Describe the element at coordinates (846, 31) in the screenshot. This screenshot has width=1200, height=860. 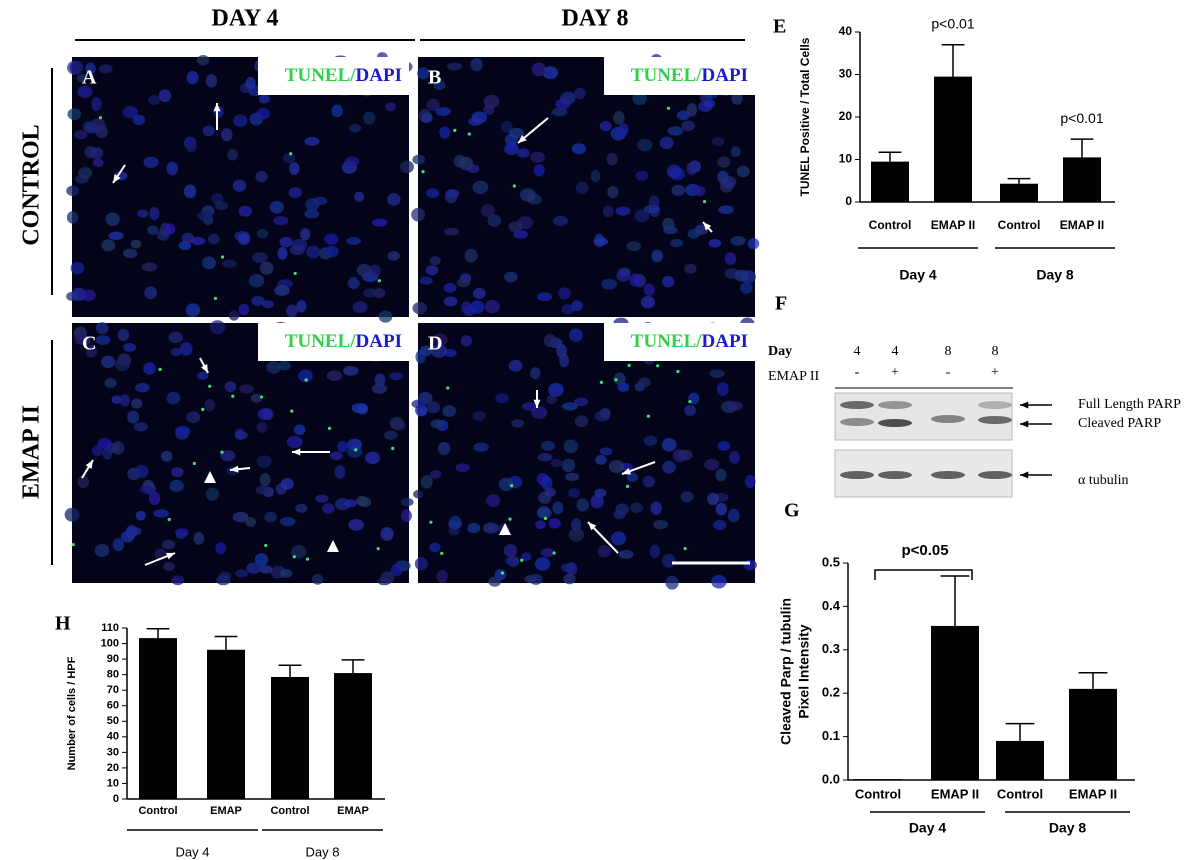
I see `y-tick-label: 40` at that location.